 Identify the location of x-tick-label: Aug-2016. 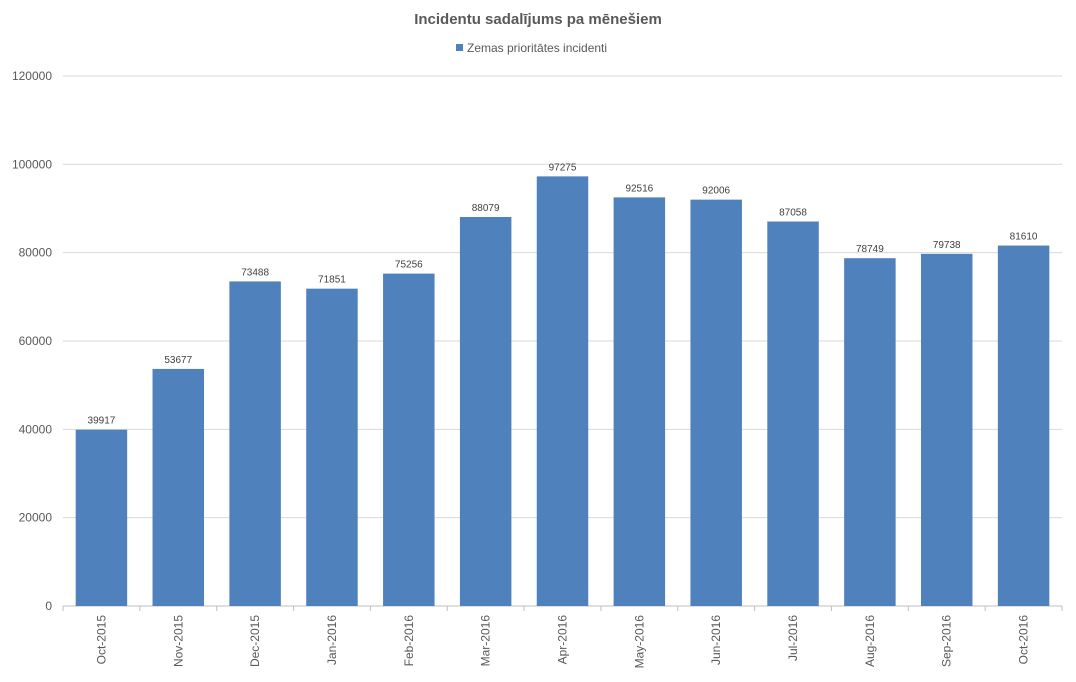
(870, 641).